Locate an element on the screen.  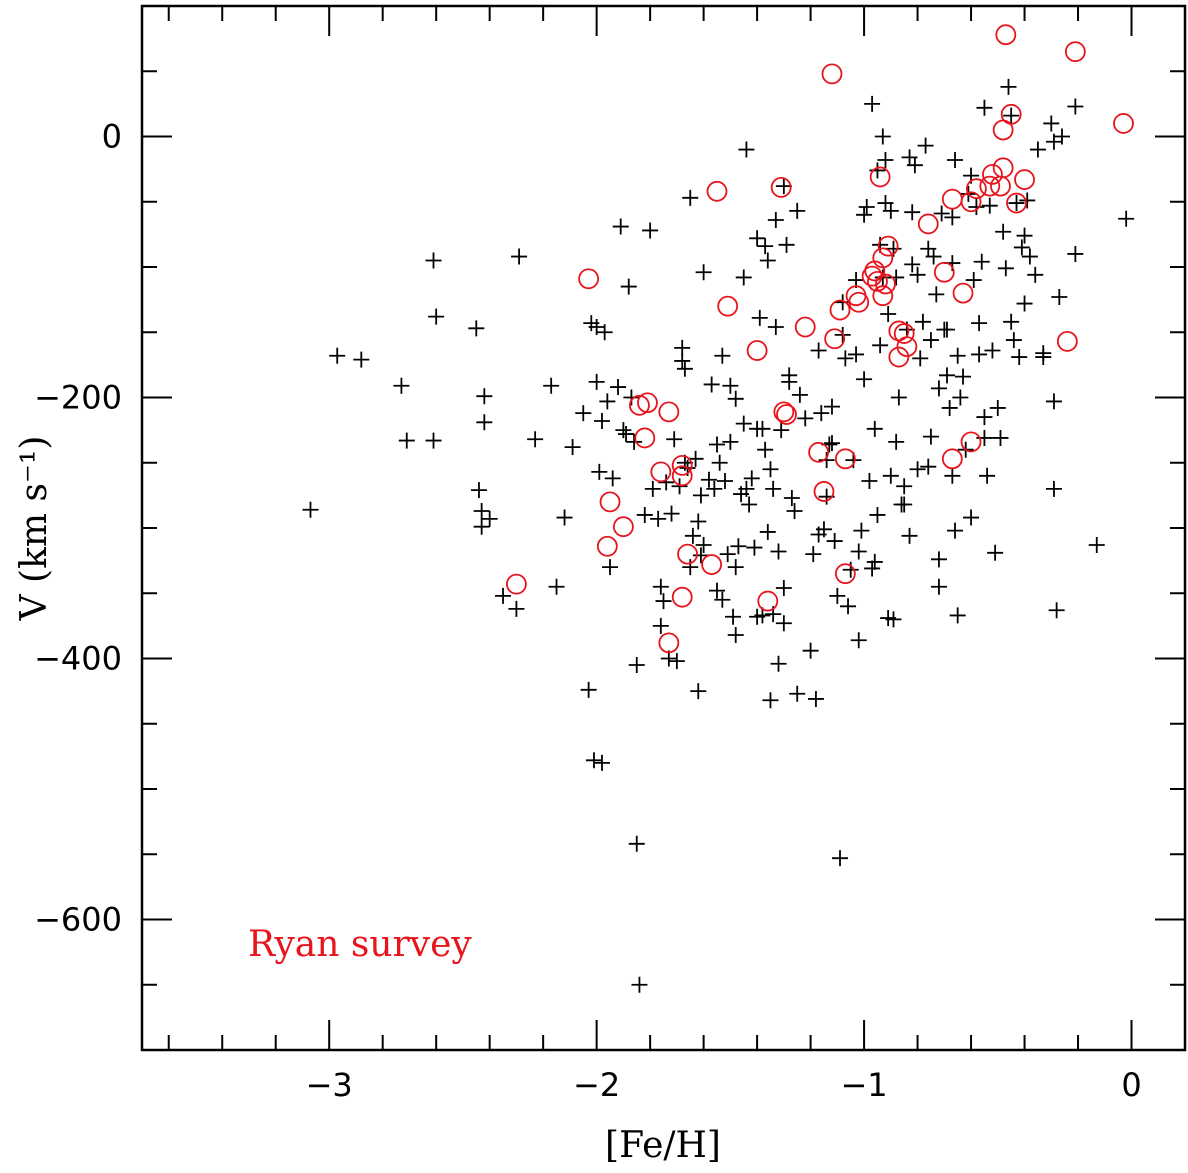
y-tick-label: −600 is located at coordinates (78, 920).